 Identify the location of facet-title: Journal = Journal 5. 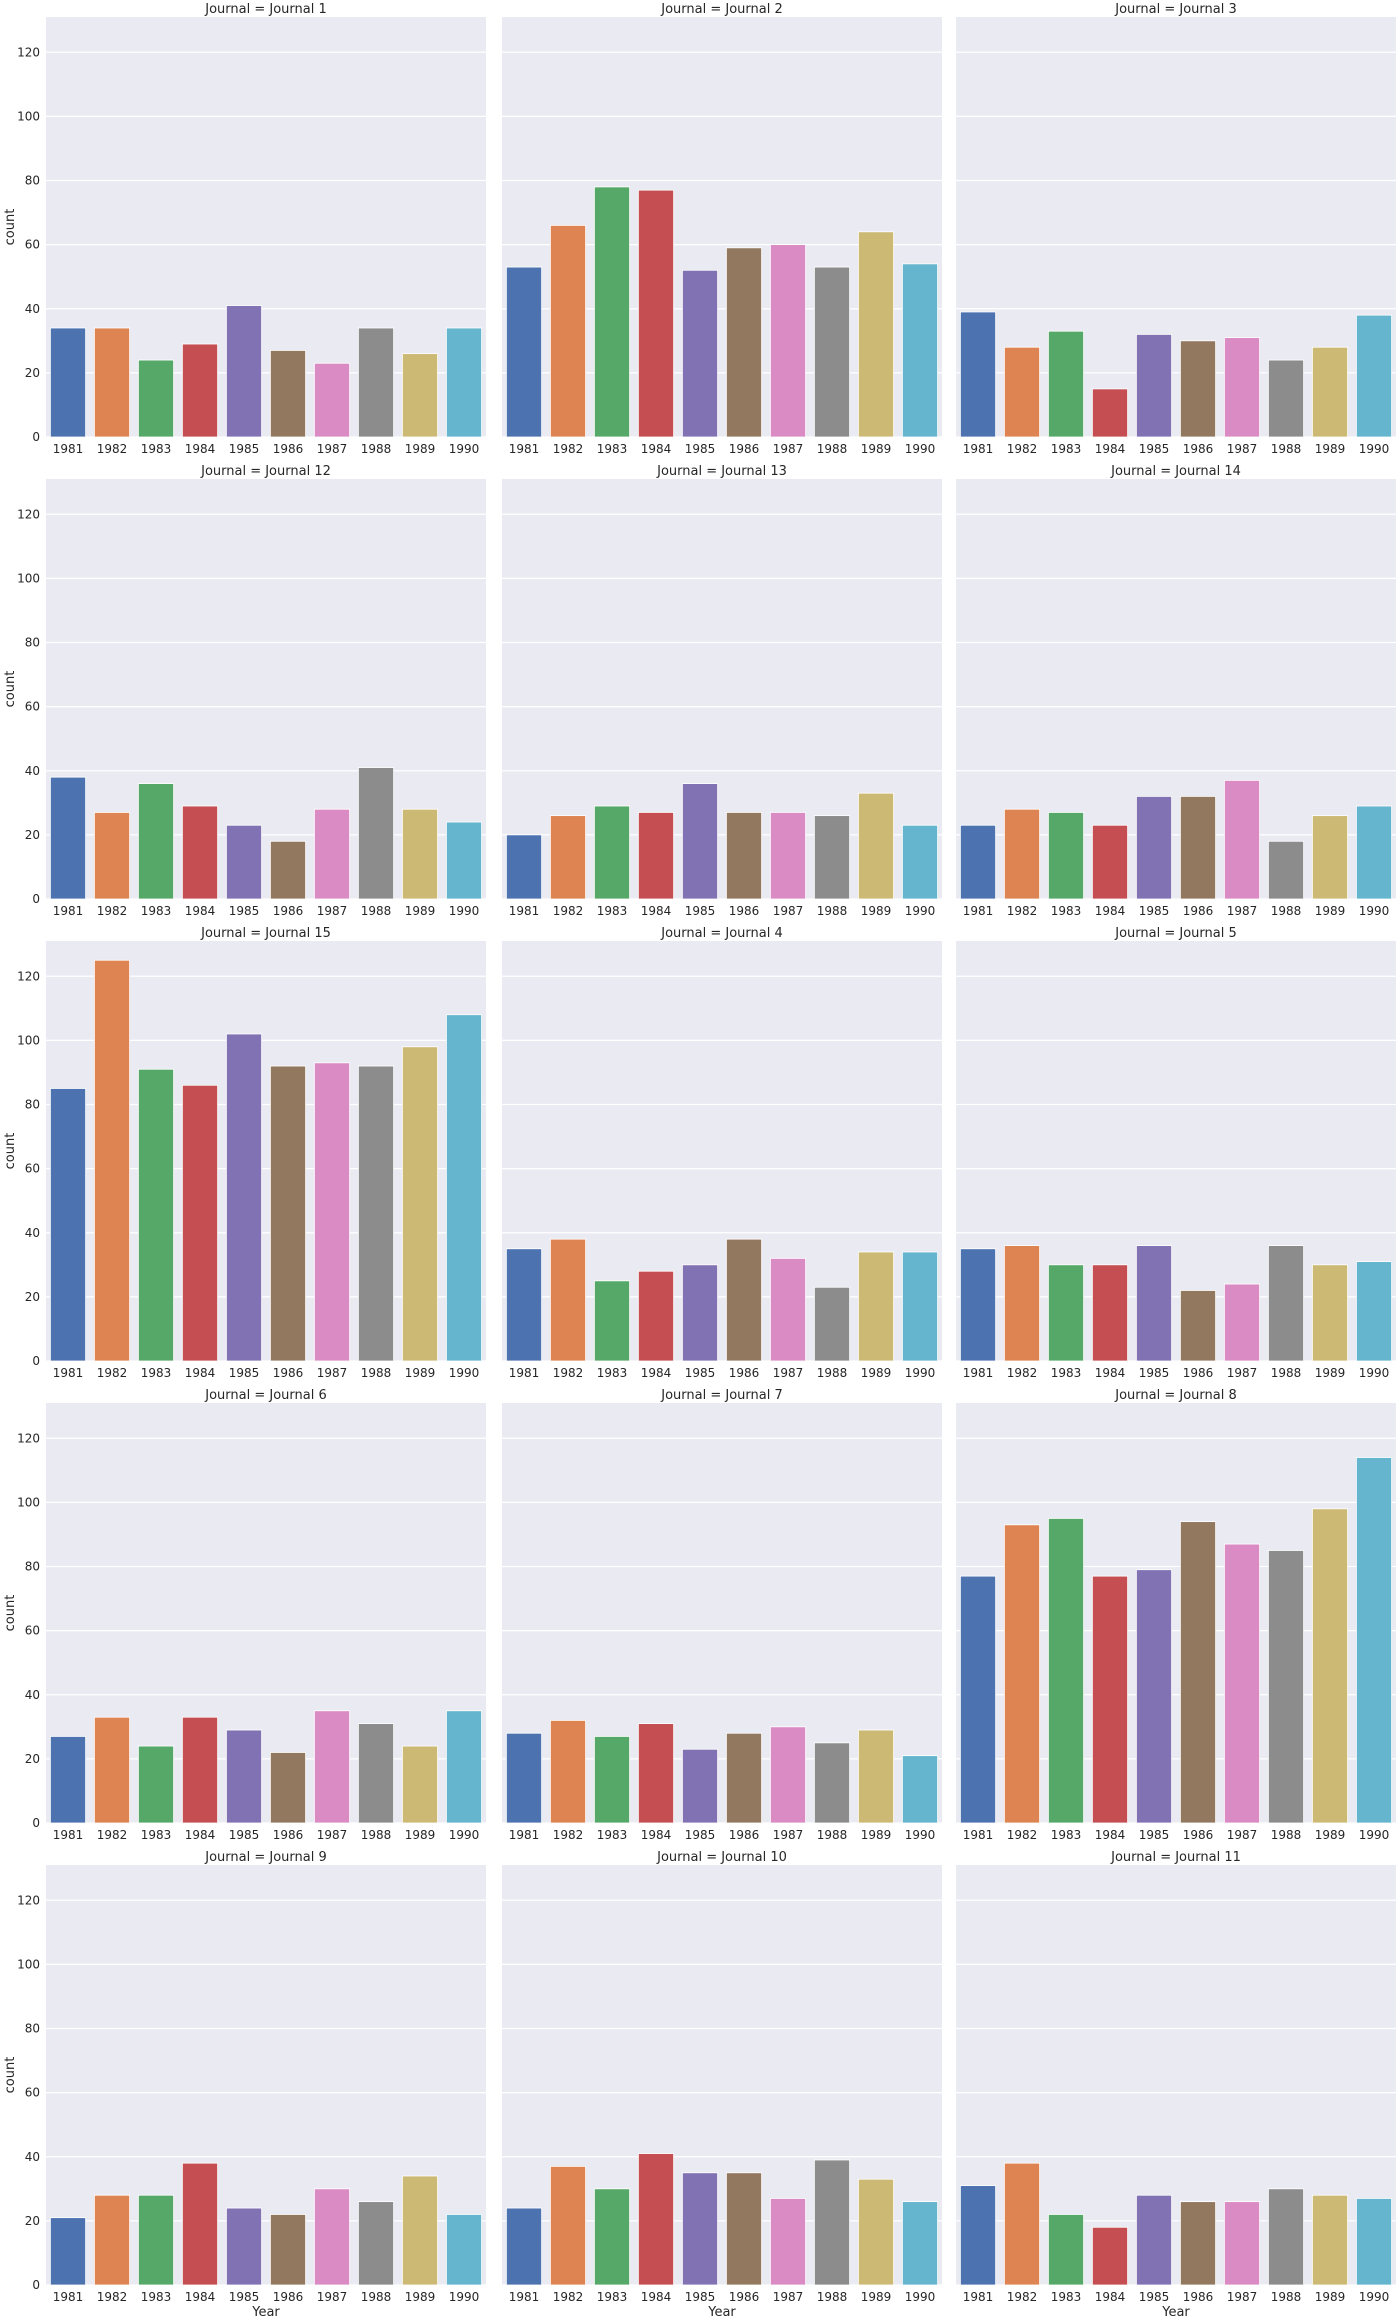
(1175, 933).